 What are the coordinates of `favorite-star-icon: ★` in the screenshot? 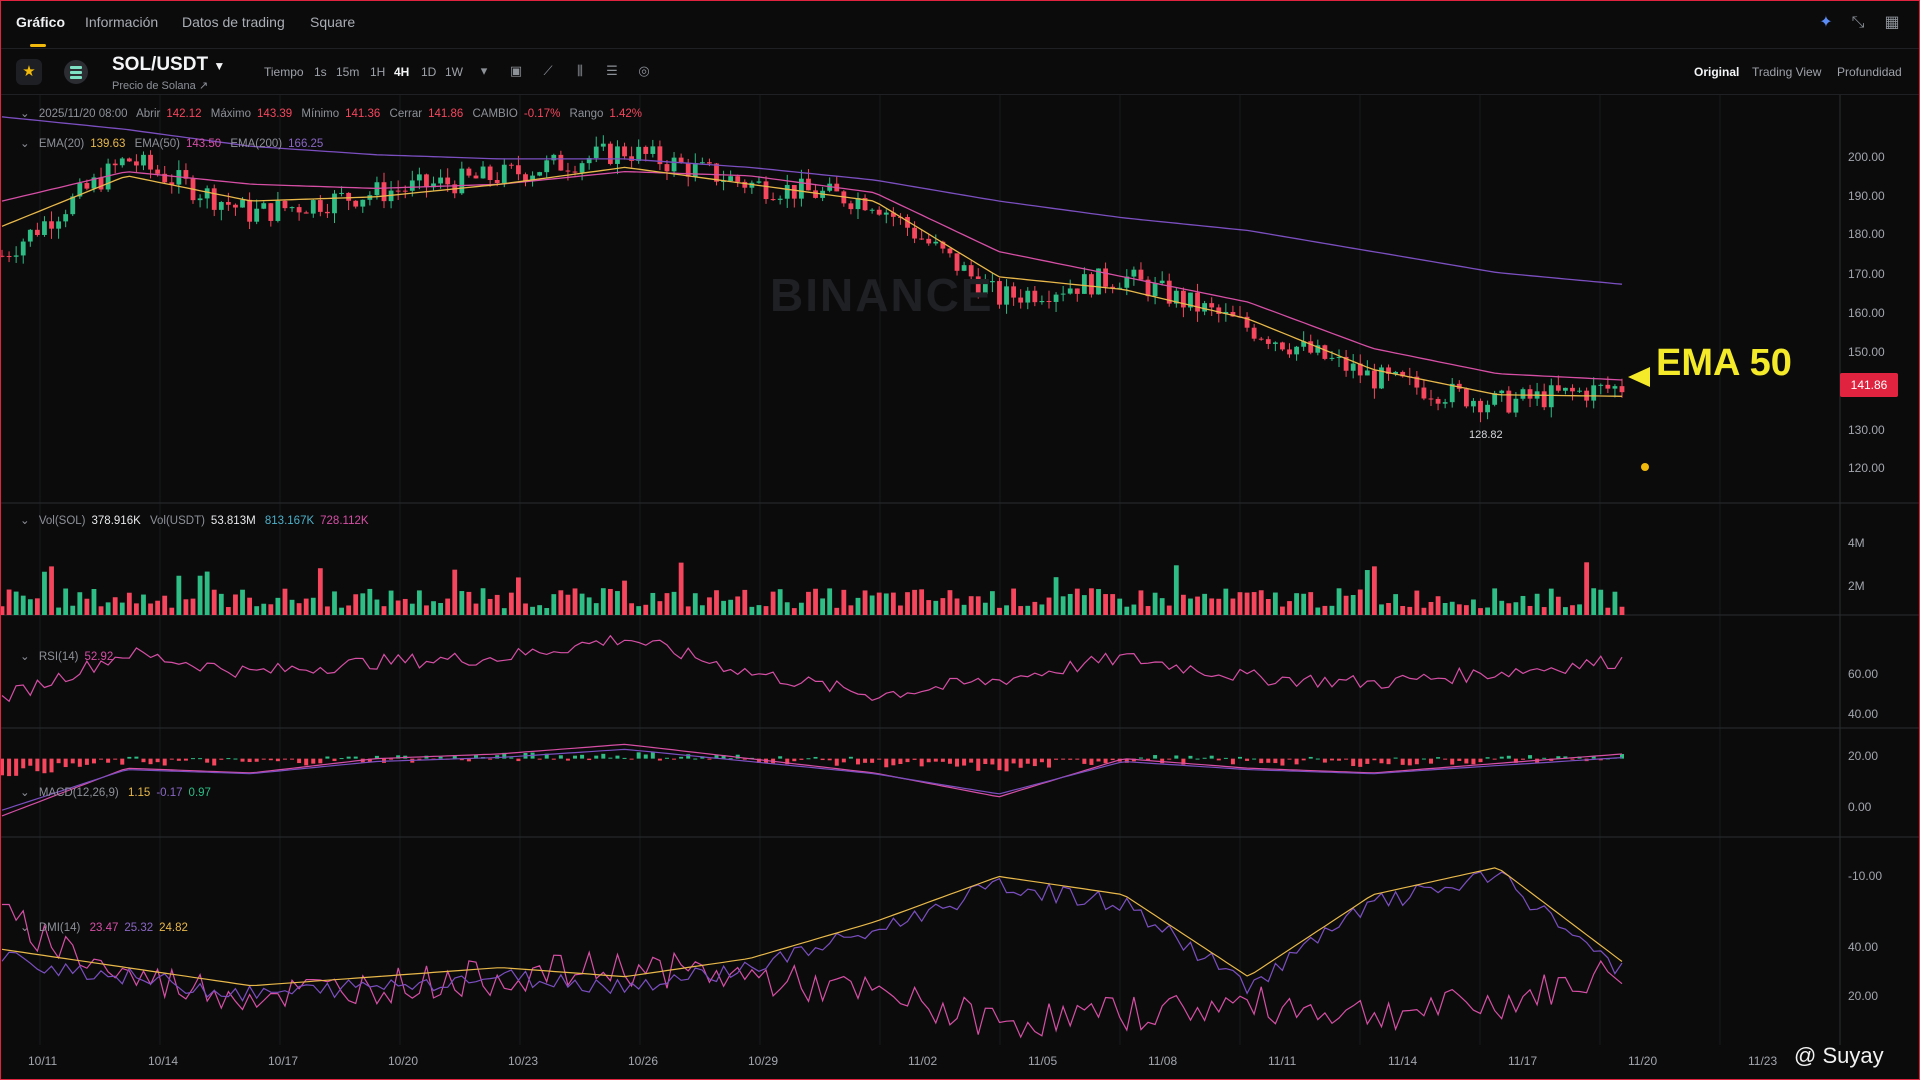 It's located at (29, 72).